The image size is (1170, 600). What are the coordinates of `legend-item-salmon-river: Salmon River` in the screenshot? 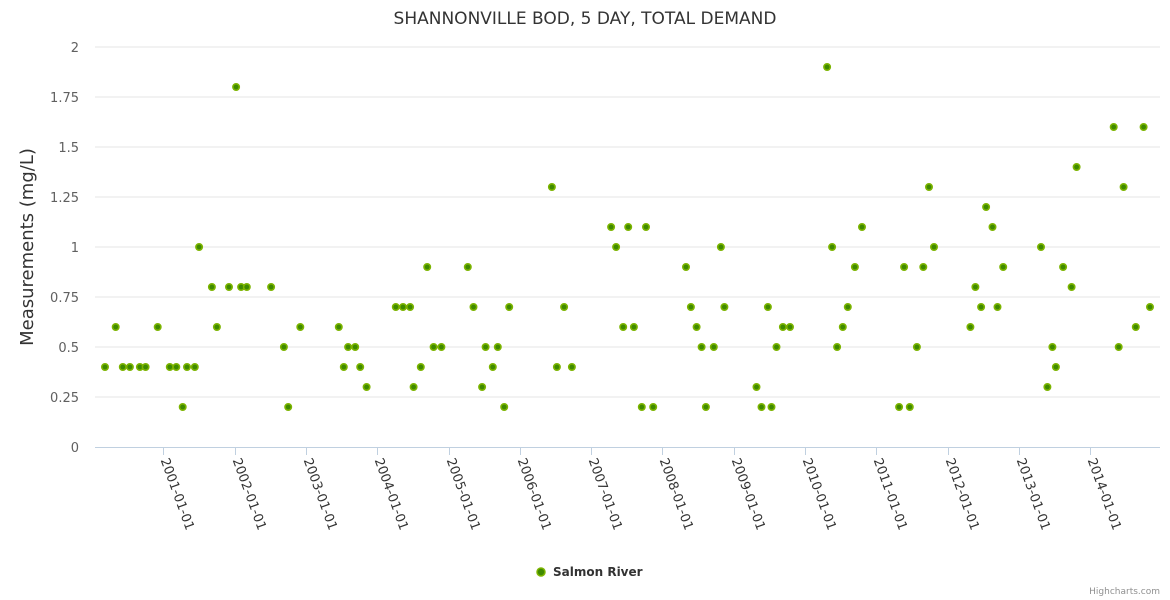 It's located at (598, 572).